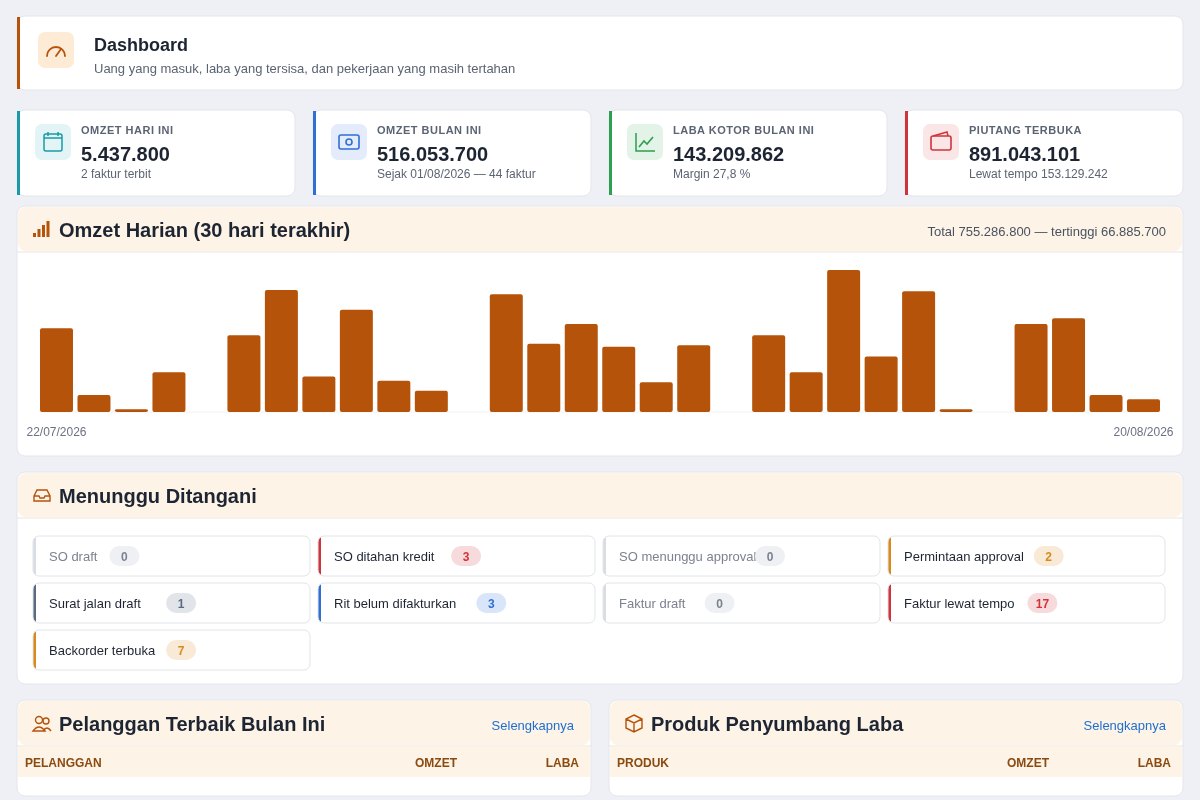  Describe the element at coordinates (1046, 231) in the screenshot. I see `text: Total 755.286.800 — tertinggi 66.885.700` at that location.